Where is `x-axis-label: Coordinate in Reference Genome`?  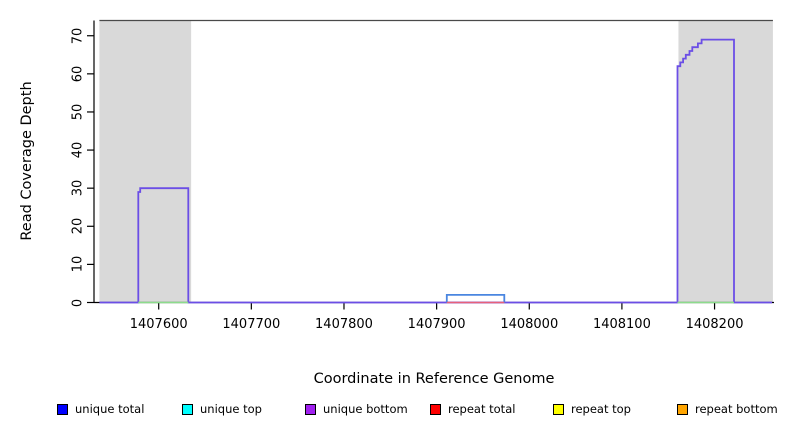 x-axis-label: Coordinate in Reference Genome is located at coordinates (434, 379).